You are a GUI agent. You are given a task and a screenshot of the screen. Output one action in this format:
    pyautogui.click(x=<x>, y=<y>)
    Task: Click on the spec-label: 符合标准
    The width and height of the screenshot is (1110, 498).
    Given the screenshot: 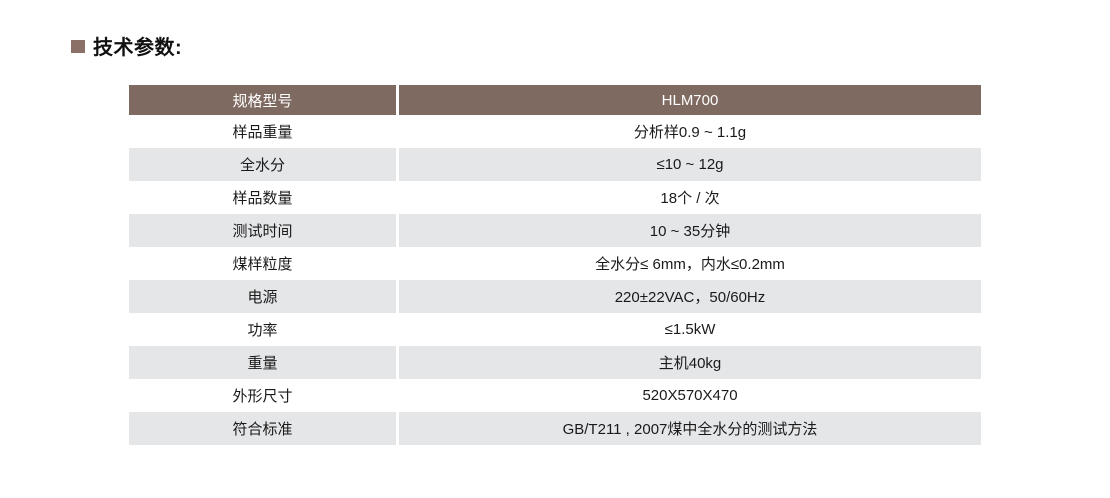 What is the action you would take?
    pyautogui.click(x=264, y=428)
    